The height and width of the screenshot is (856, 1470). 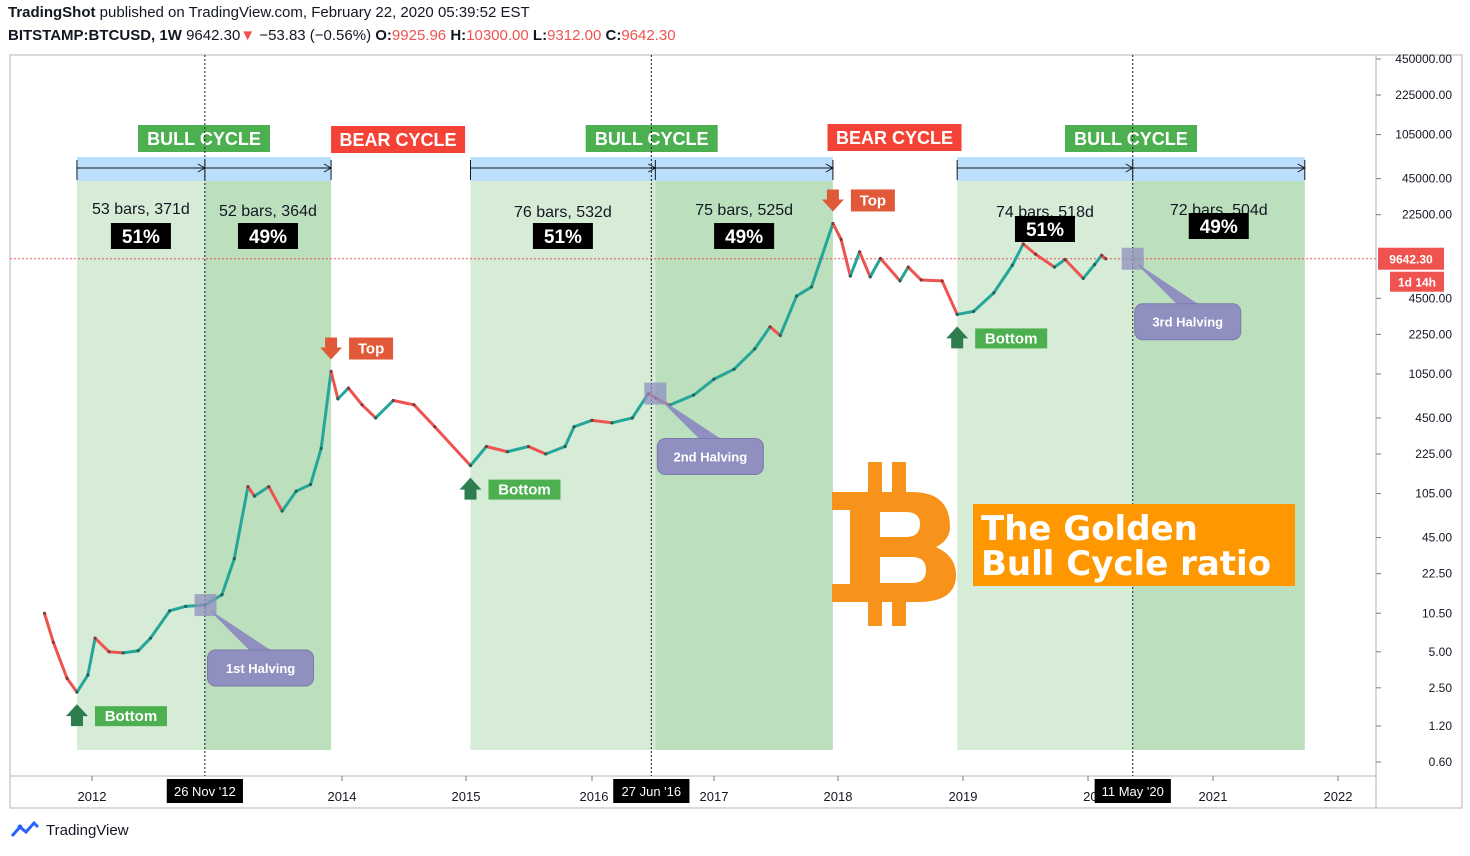 I want to click on y-tick-label: 45000.00, so click(x=1427, y=179).